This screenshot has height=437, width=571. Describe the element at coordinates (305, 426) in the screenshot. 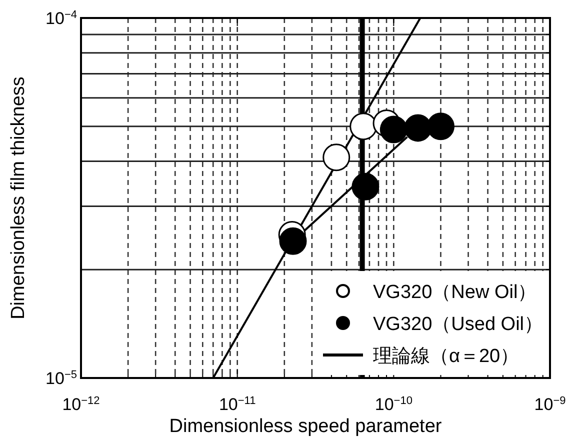

I see `x-axis-title: Dimensionless speed parameter` at that location.